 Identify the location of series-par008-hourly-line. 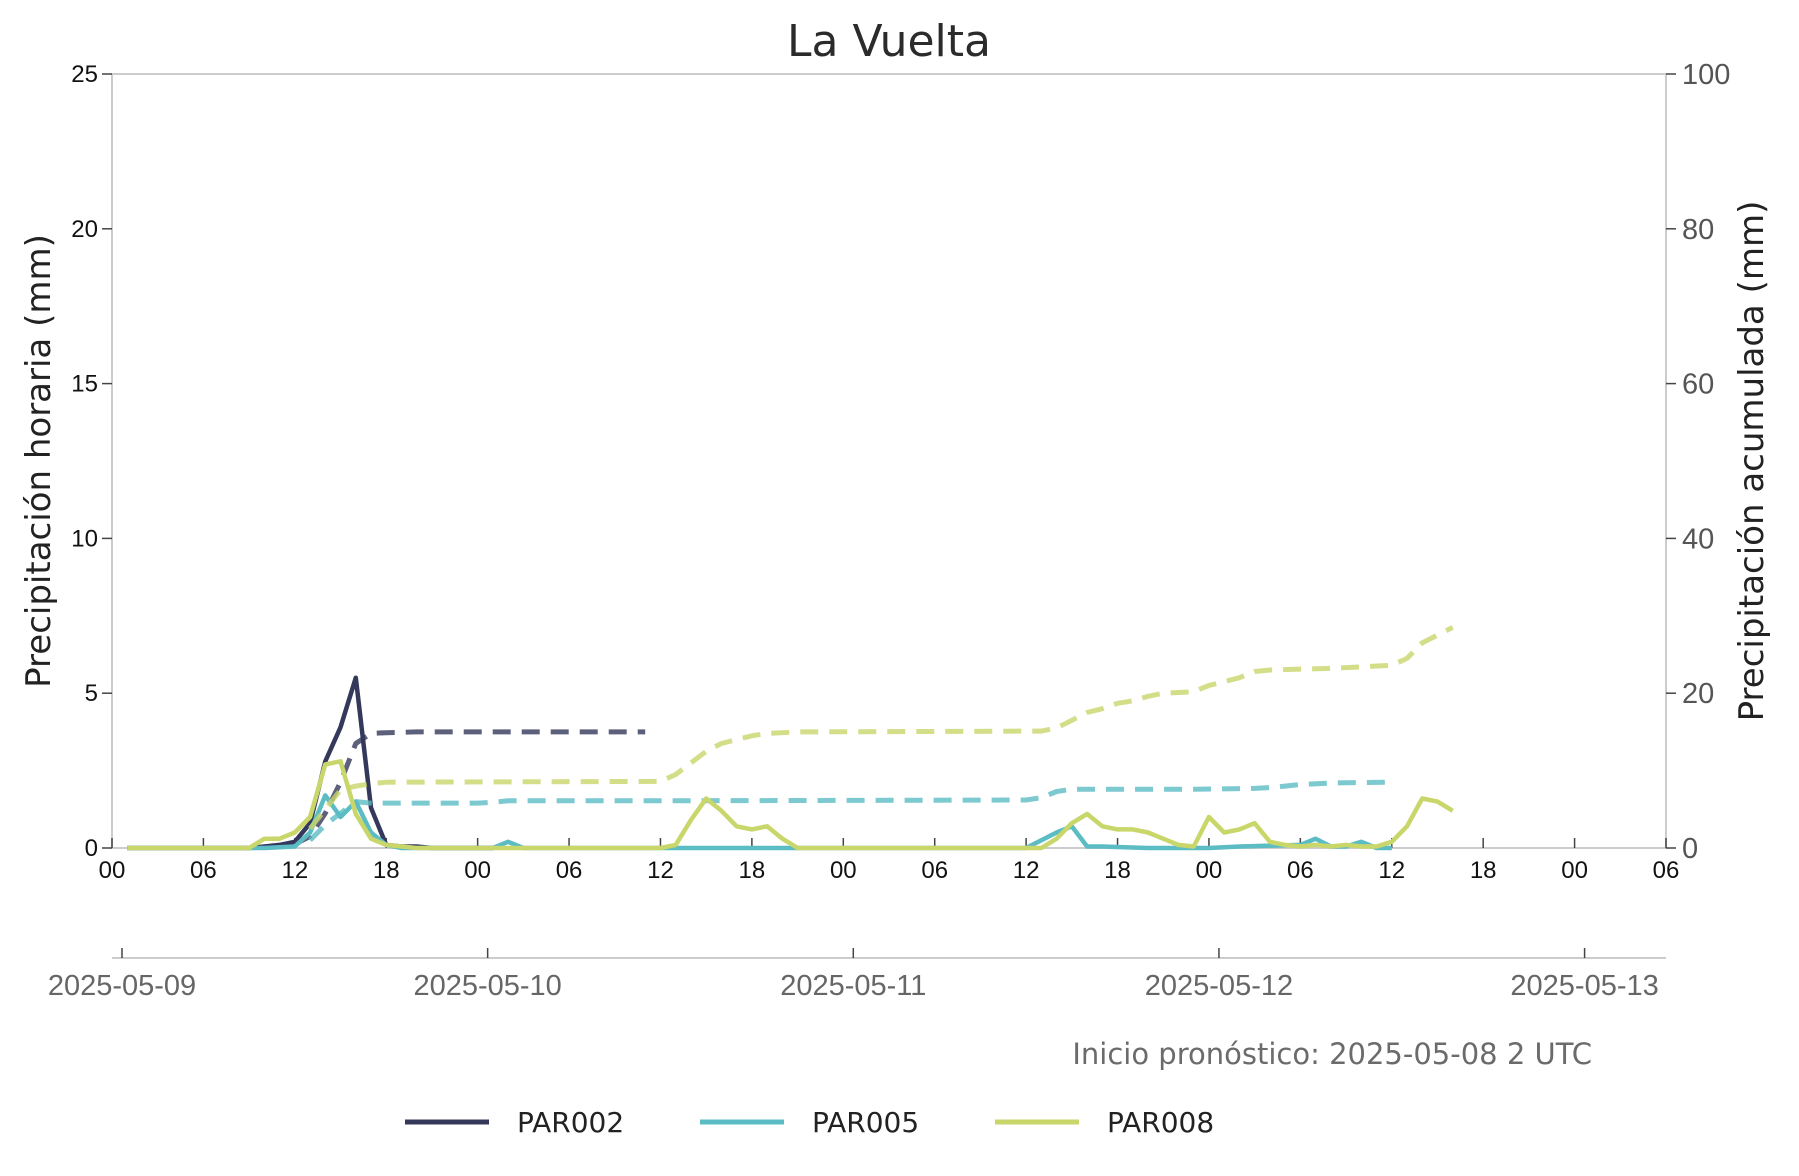
(790, 805).